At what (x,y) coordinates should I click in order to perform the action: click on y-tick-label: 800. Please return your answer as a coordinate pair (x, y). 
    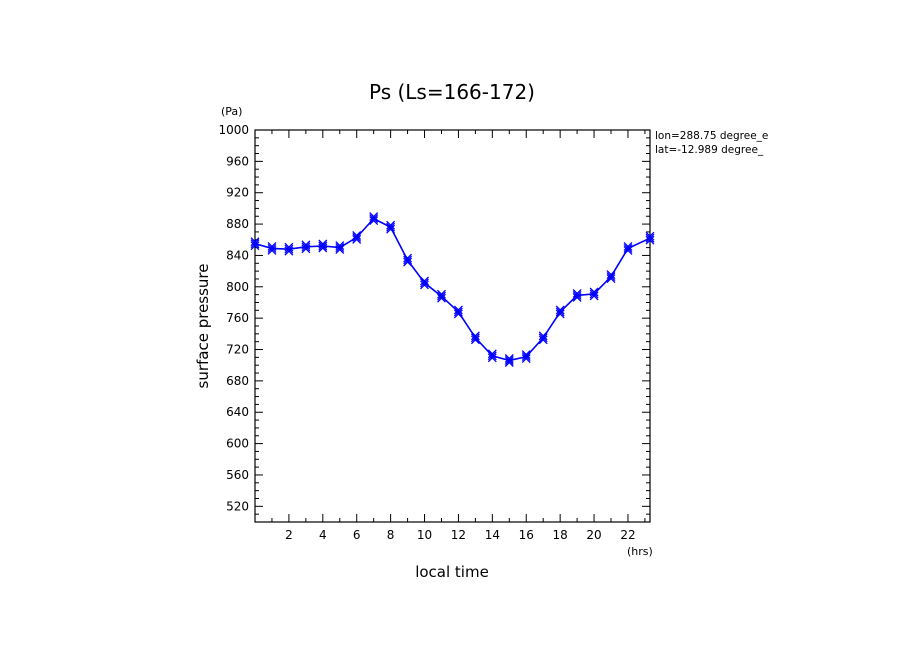
    Looking at the image, I should click on (237, 287).